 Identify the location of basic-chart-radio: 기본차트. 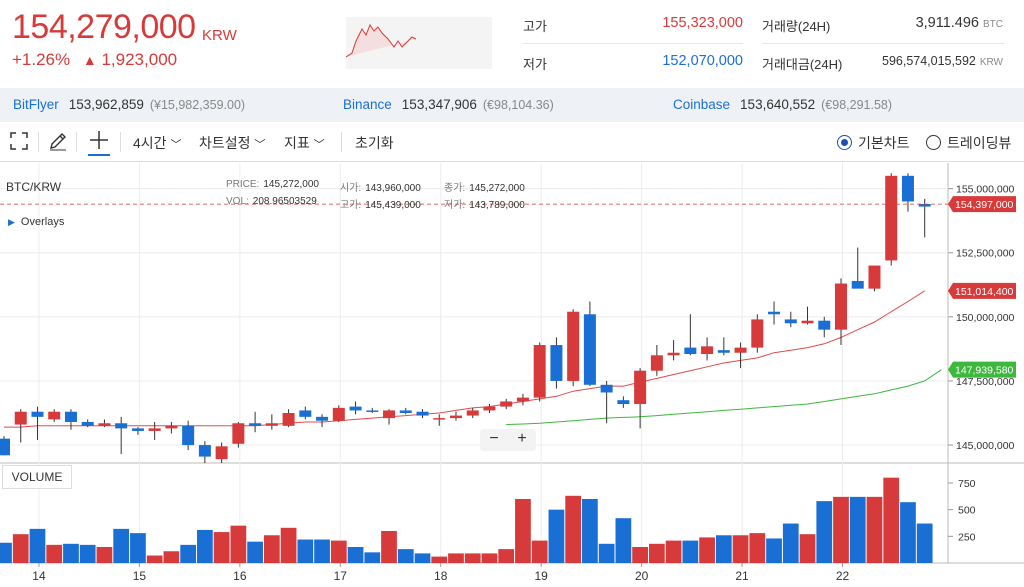
(873, 143).